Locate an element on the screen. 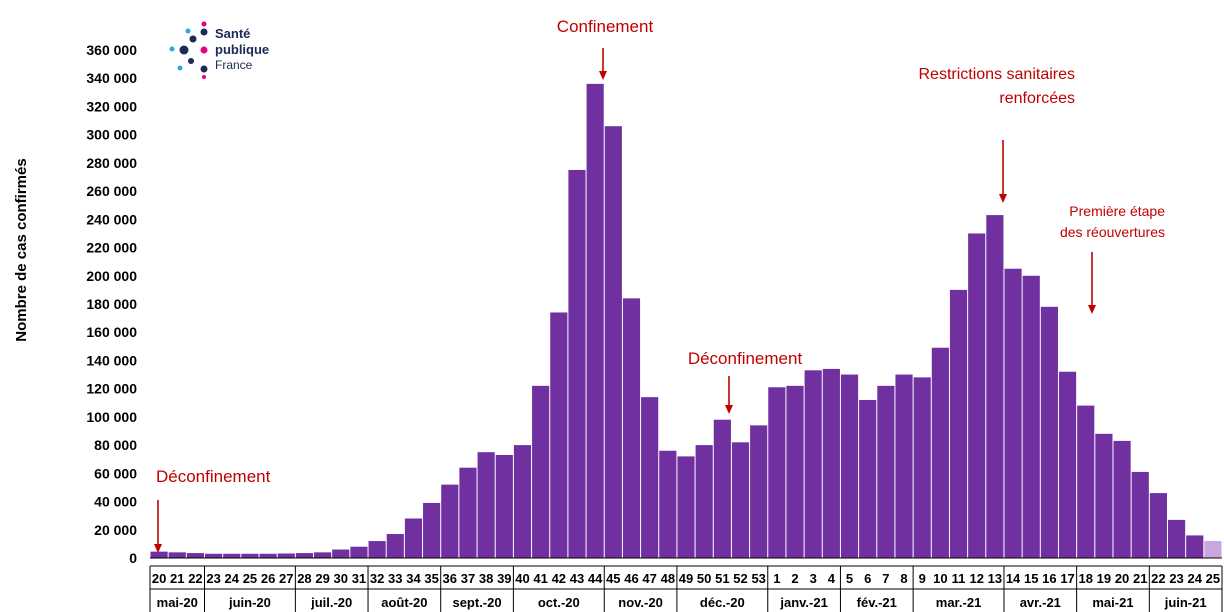 Image resolution: width=1224 pixels, height=612 pixels. annotation-text: Déconfinement is located at coordinates (213, 476).